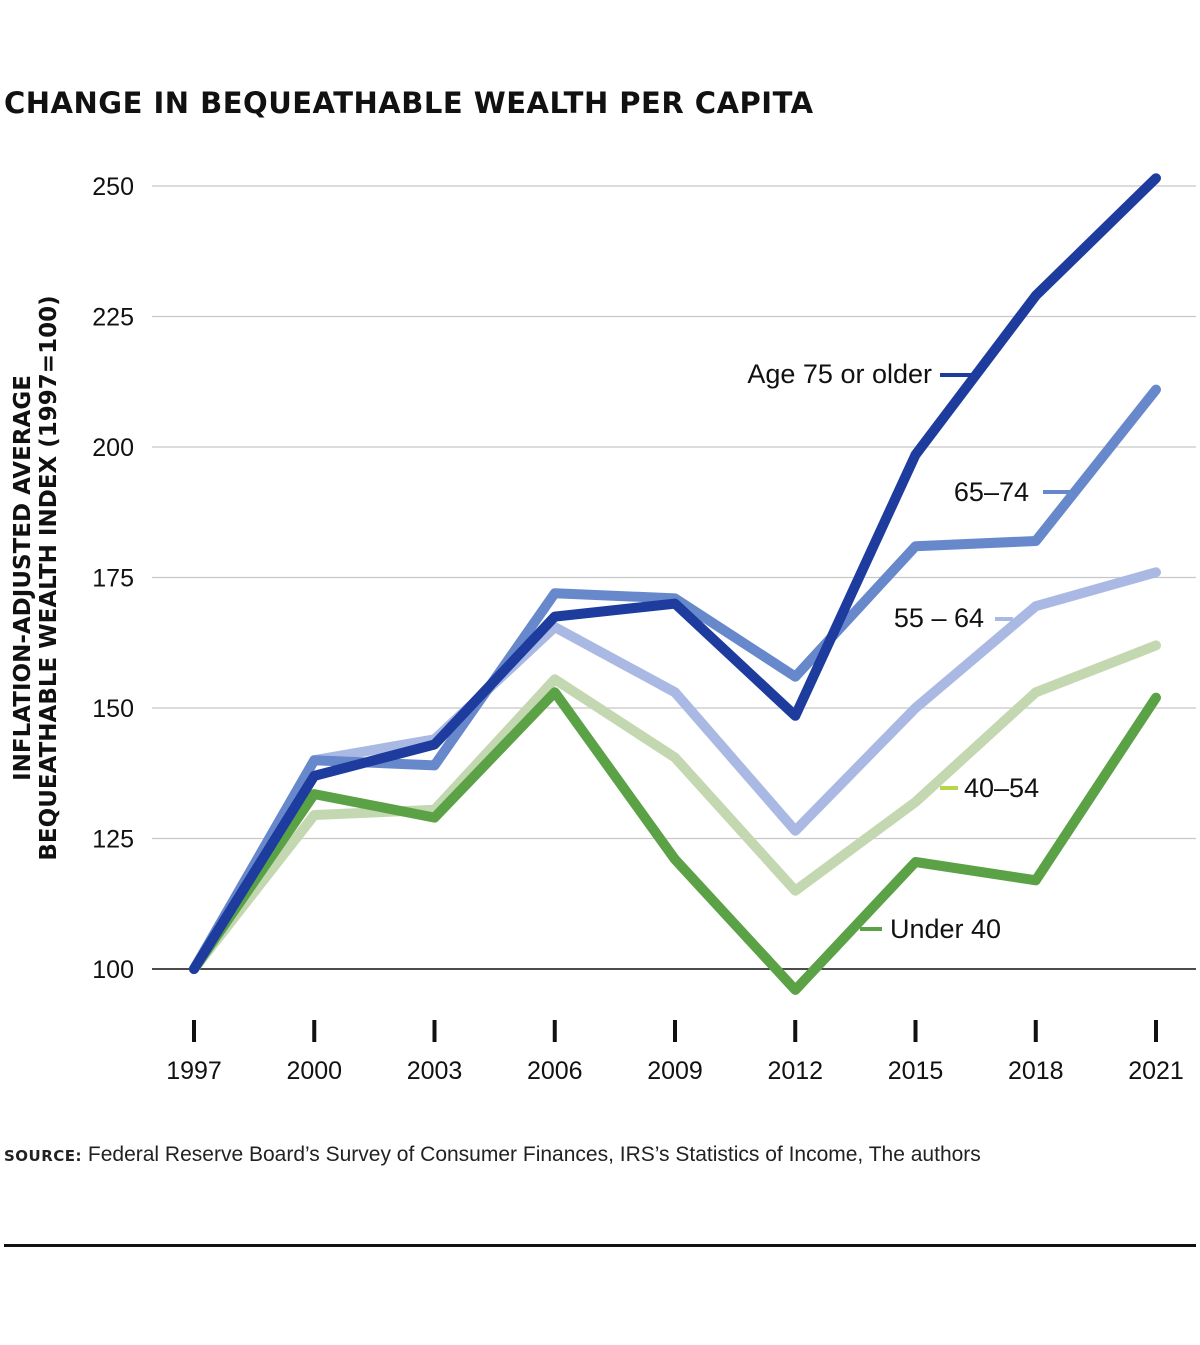 Image resolution: width=1200 pixels, height=1345 pixels. What do you see at coordinates (675, 1071) in the screenshot?
I see `x-tick-label: 2009` at bounding box center [675, 1071].